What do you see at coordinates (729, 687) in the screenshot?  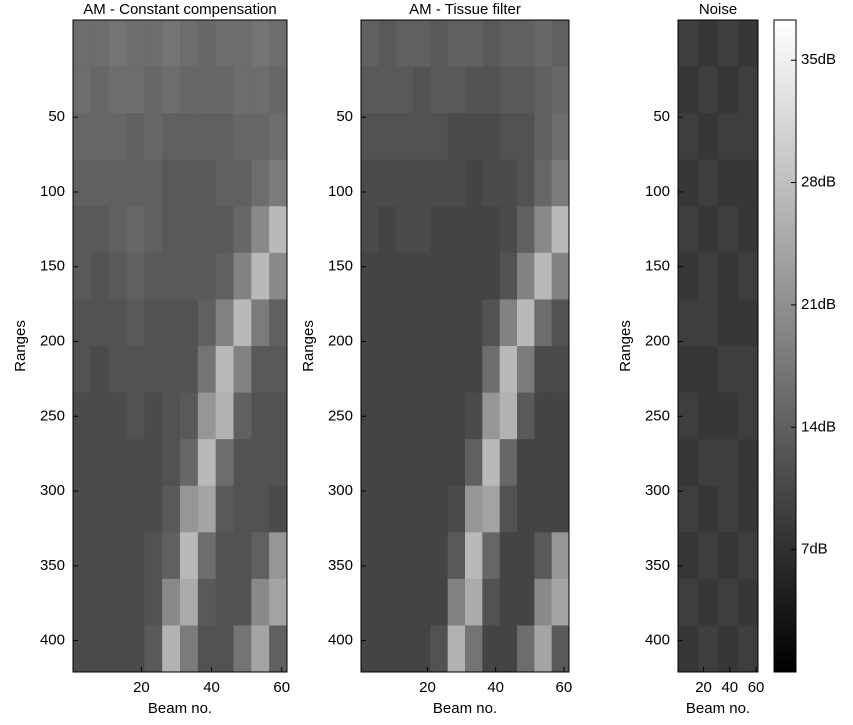 I see `x-tick-label: 40` at bounding box center [729, 687].